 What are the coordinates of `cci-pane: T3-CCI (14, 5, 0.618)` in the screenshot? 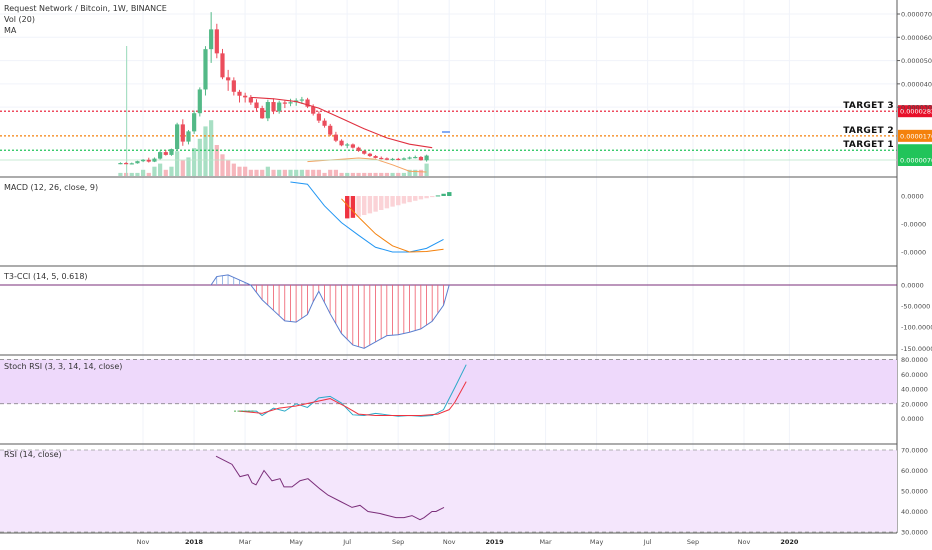 It's located at (448, 310).